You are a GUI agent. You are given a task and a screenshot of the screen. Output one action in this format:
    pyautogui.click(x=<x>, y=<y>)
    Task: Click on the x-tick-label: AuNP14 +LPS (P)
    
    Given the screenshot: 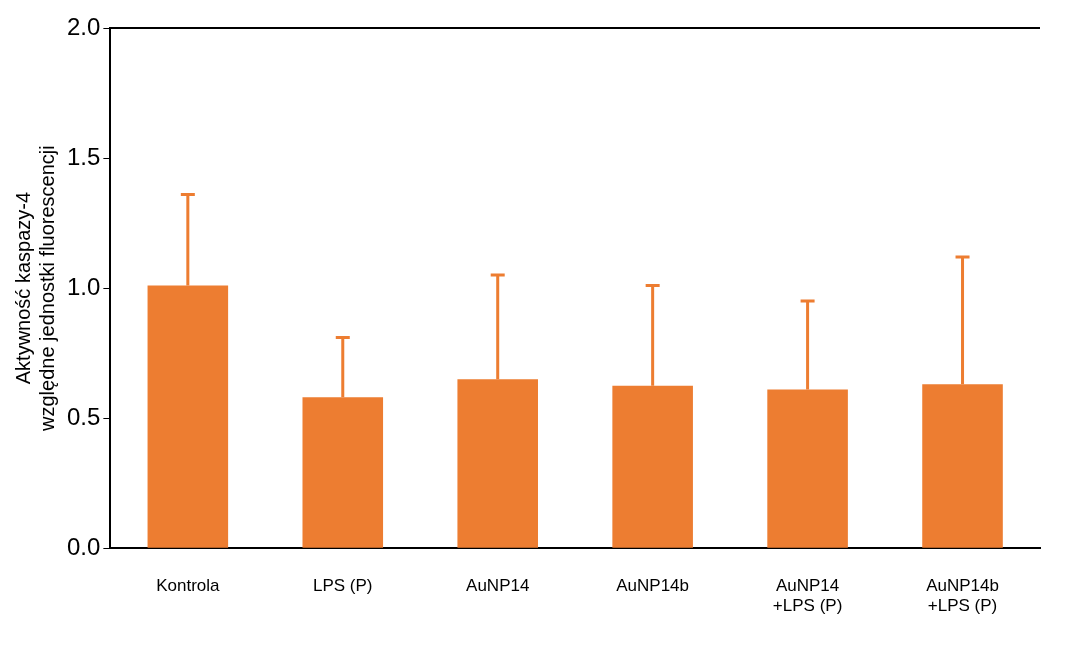 What is the action you would take?
    pyautogui.click(x=807, y=596)
    